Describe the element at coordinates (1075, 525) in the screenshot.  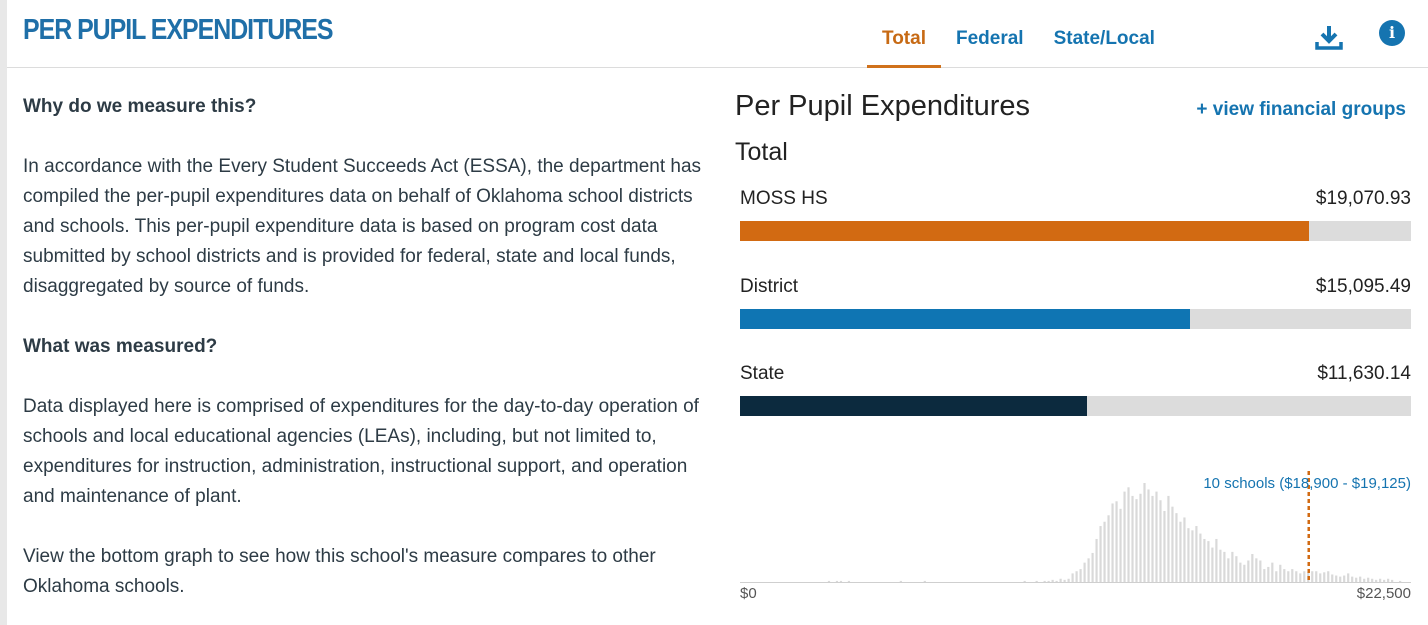
I see `distribution-histogram: 10 schools ($18,900 - $19,125)` at that location.